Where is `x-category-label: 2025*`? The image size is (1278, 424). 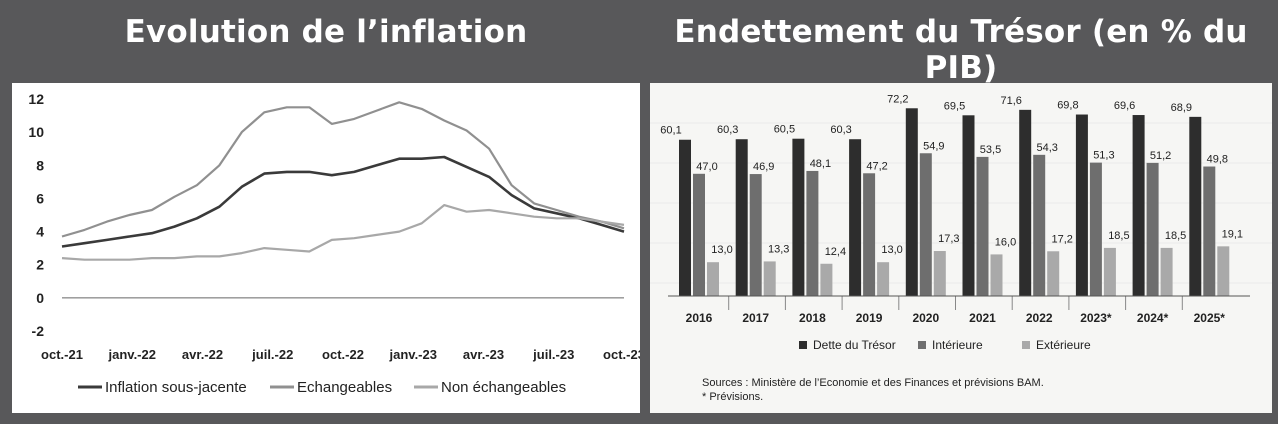
x-category-label: 2025* is located at coordinates (1210, 318).